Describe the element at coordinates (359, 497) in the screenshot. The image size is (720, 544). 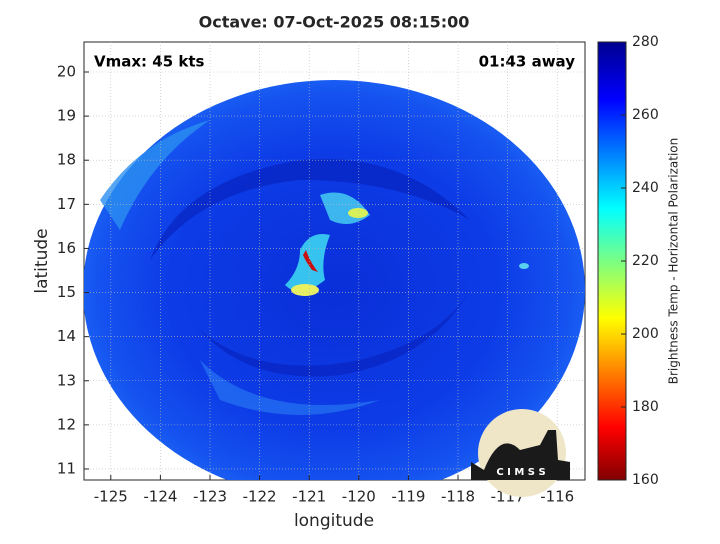
I see `x-tick-label: -120` at that location.